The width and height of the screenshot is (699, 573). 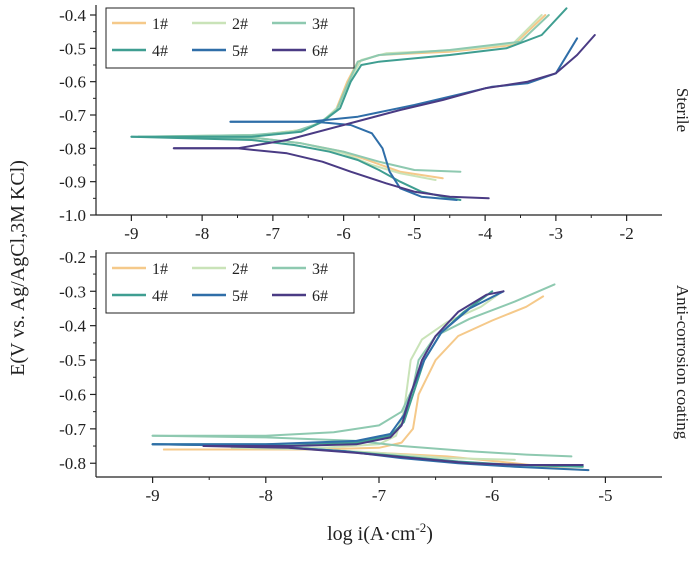 What do you see at coordinates (682, 110) in the screenshot?
I see `panel-label: Sterile` at bounding box center [682, 110].